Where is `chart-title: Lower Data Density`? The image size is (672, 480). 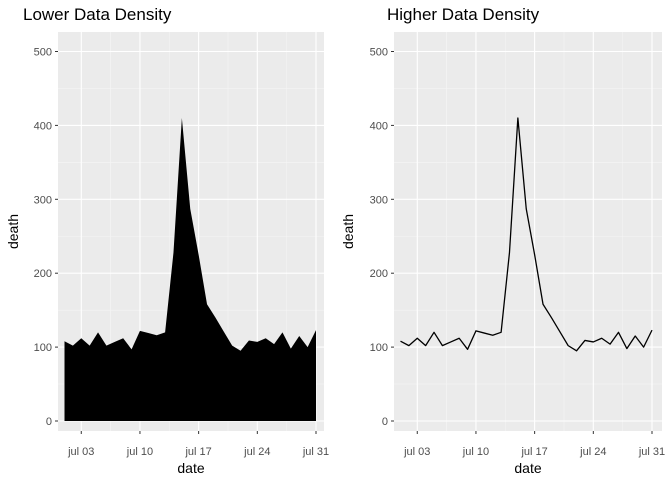
chart-title: Lower Data Density is located at coordinates (97, 14).